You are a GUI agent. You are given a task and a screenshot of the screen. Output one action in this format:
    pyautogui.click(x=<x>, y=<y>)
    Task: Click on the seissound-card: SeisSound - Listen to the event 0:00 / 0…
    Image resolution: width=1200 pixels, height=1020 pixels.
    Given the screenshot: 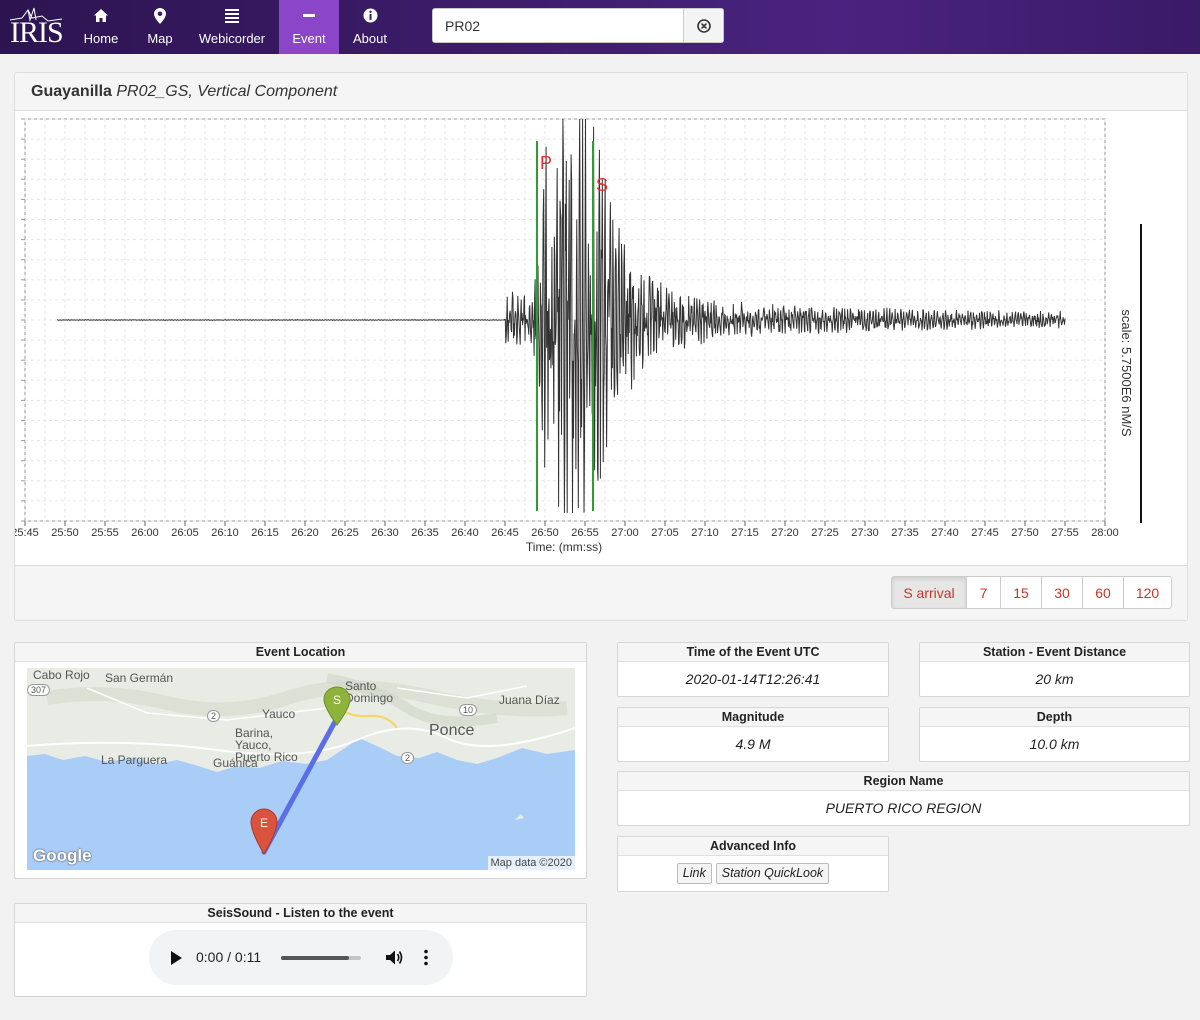 What is the action you would take?
    pyautogui.click(x=300, y=950)
    